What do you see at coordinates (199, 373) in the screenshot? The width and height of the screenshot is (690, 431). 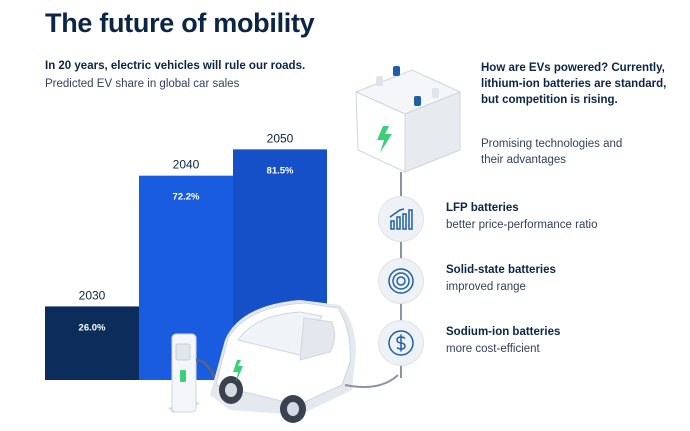 I see `charging-station-illustration` at bounding box center [199, 373].